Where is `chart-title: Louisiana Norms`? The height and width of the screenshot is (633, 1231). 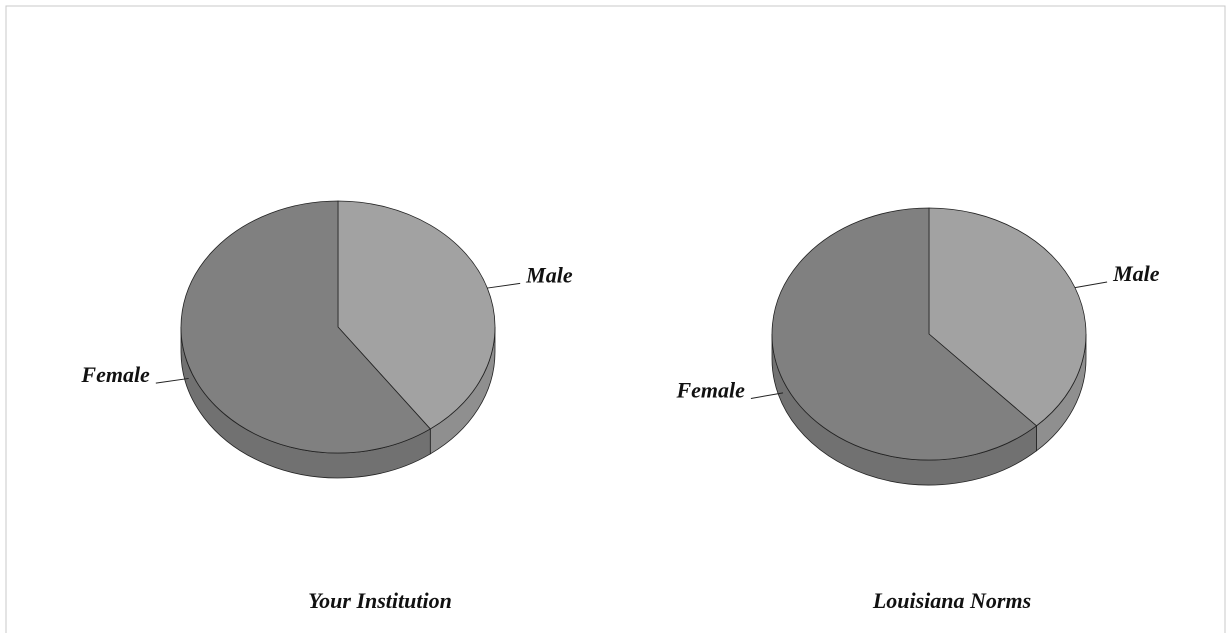
chart-title: Louisiana Norms is located at coordinates (951, 600).